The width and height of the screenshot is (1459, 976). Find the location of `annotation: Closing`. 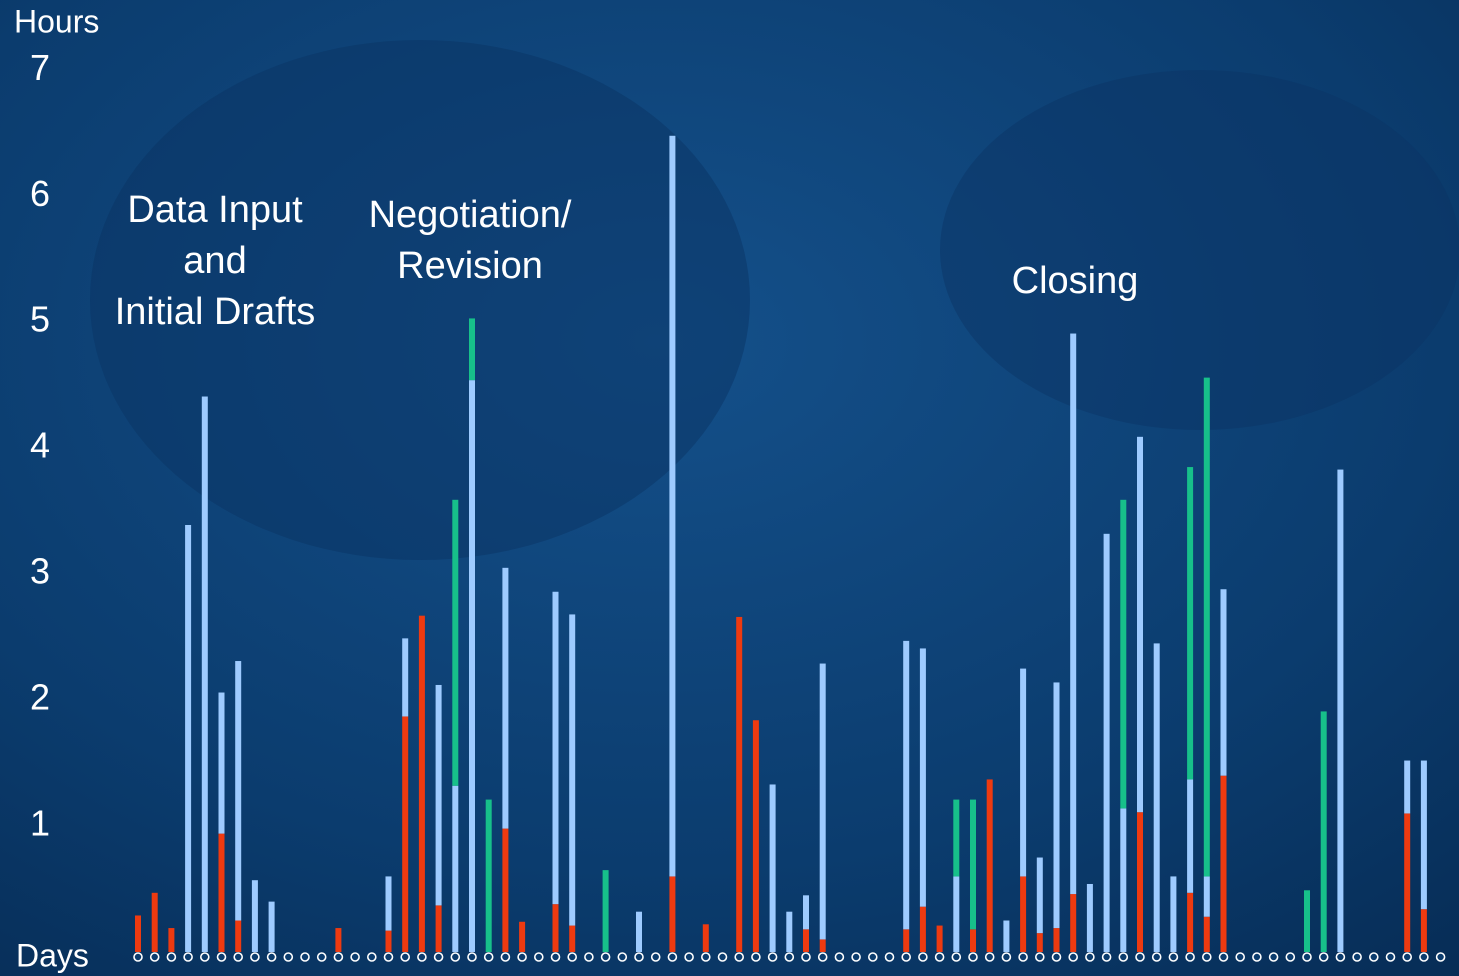

annotation: Closing is located at coordinates (1075, 281).